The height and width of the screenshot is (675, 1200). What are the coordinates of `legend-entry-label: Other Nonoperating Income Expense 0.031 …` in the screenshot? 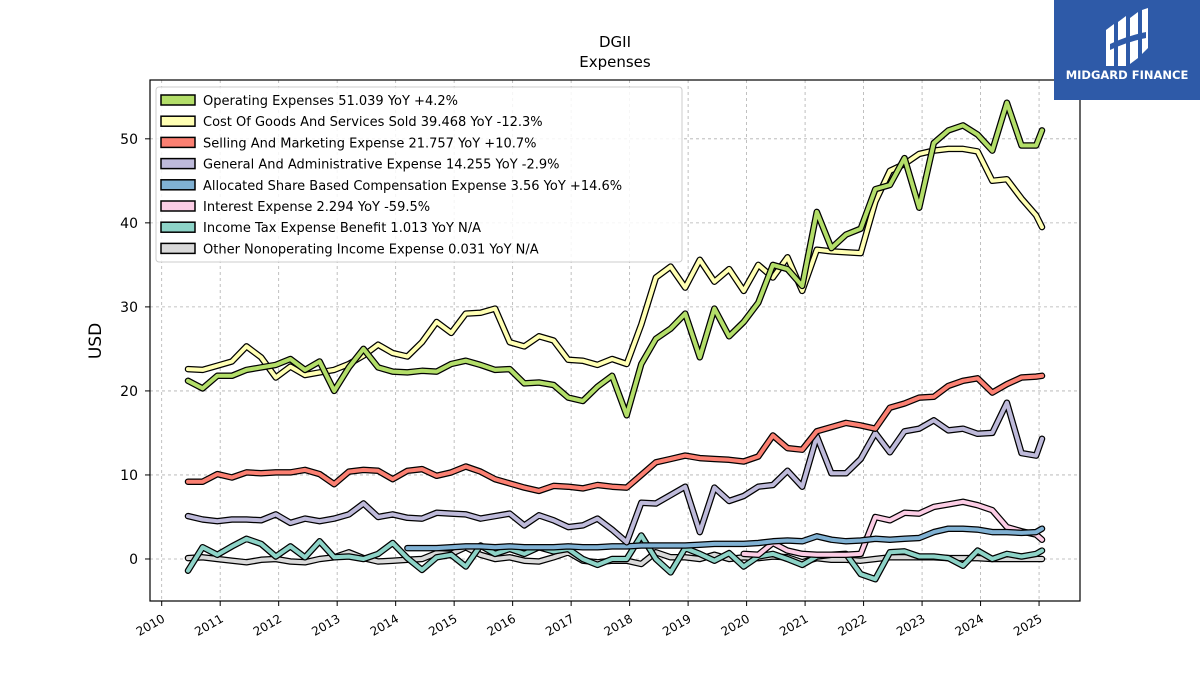 It's located at (371, 249).